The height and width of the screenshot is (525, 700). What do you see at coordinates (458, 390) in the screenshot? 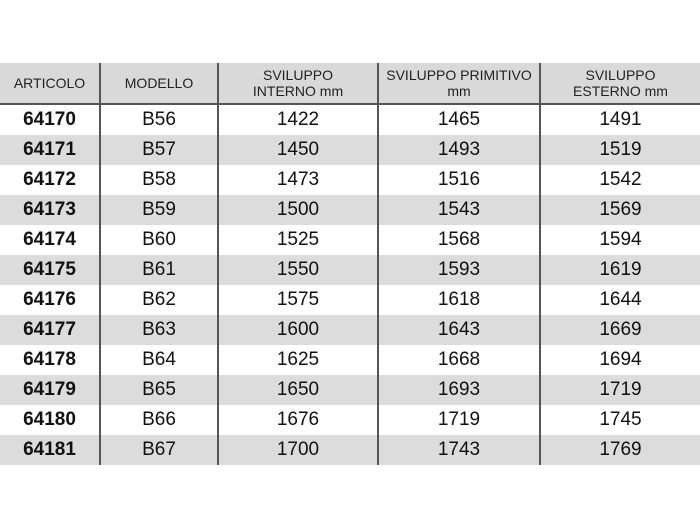
I see `cell-sviluppo-primitivo: 1693` at bounding box center [458, 390].